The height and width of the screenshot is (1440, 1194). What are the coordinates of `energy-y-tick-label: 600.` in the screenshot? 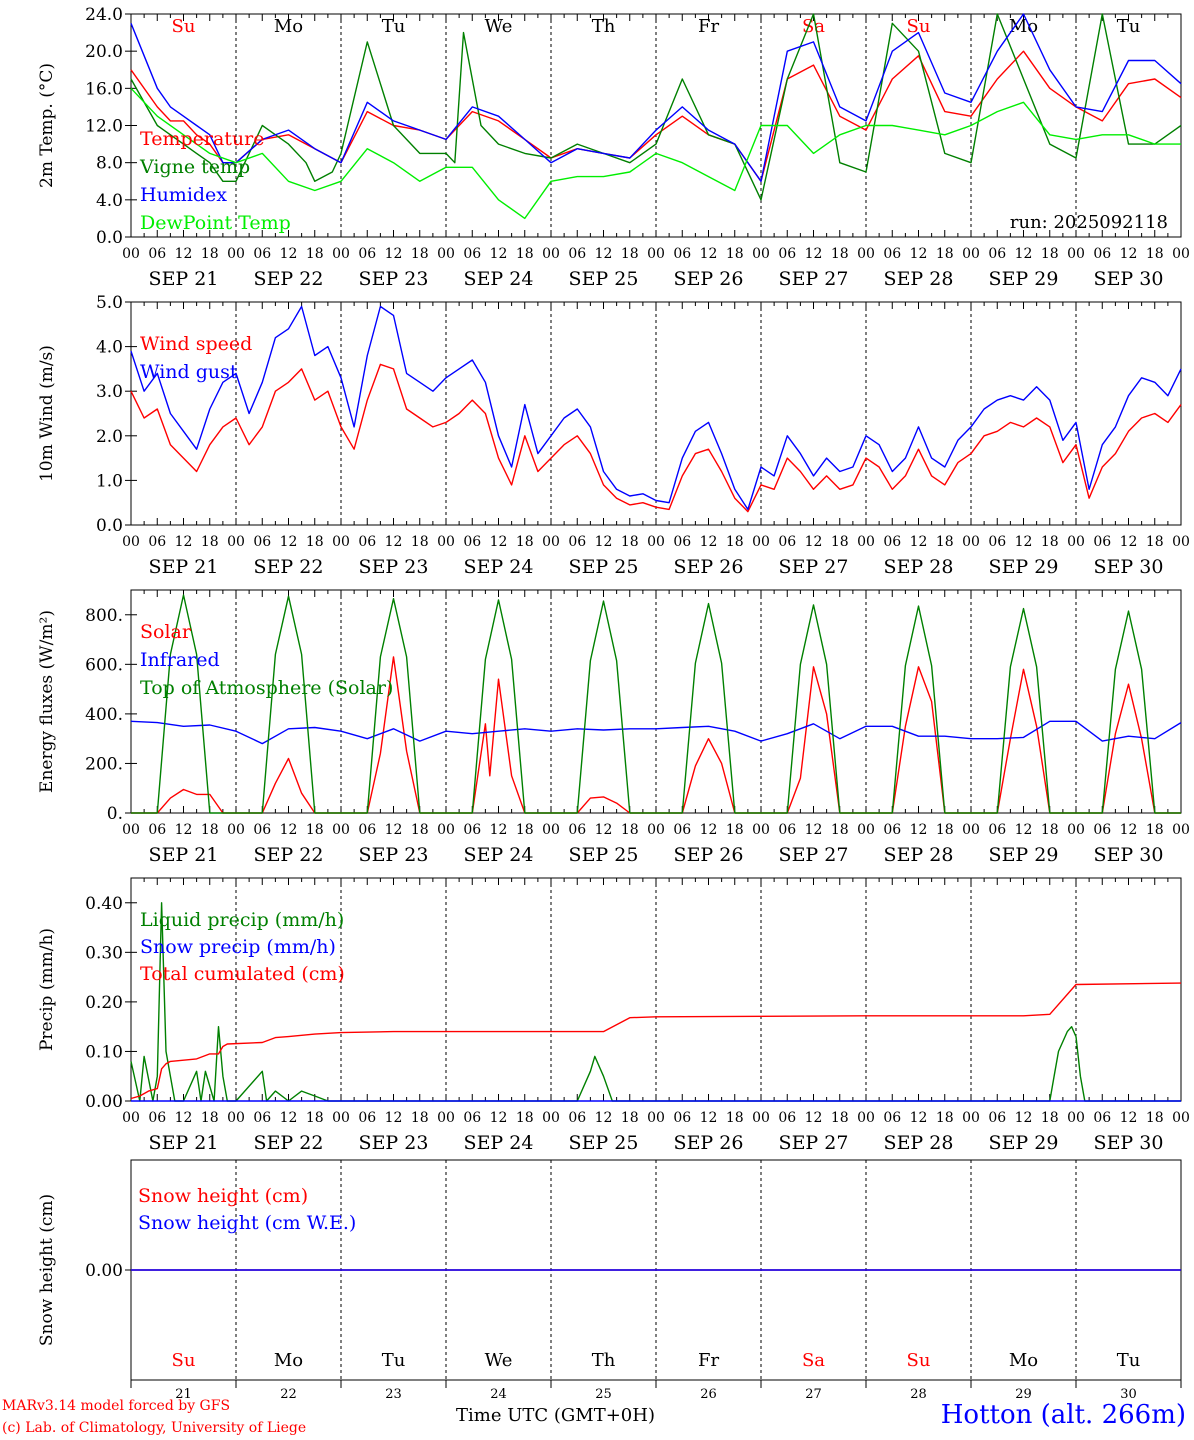 It's located at (104, 665).